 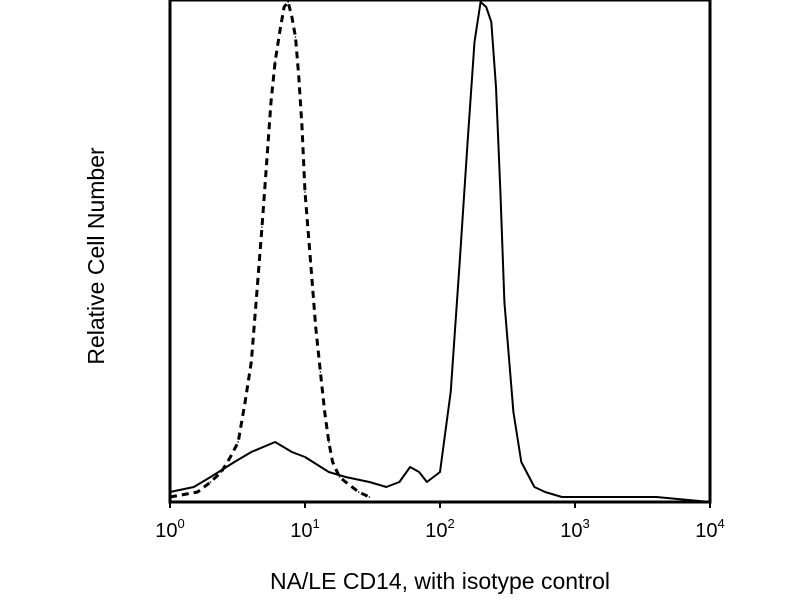 I want to click on x-tick-label: 10⁰, so click(x=169, y=529).